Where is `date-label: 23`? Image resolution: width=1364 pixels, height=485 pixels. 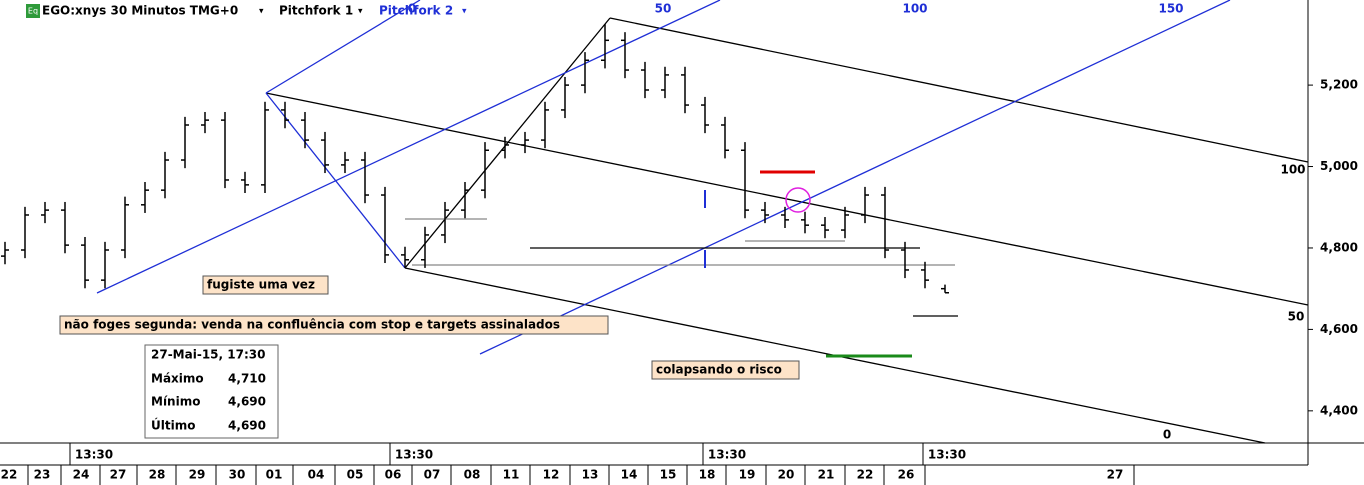
date-label: 23 is located at coordinates (42, 475).